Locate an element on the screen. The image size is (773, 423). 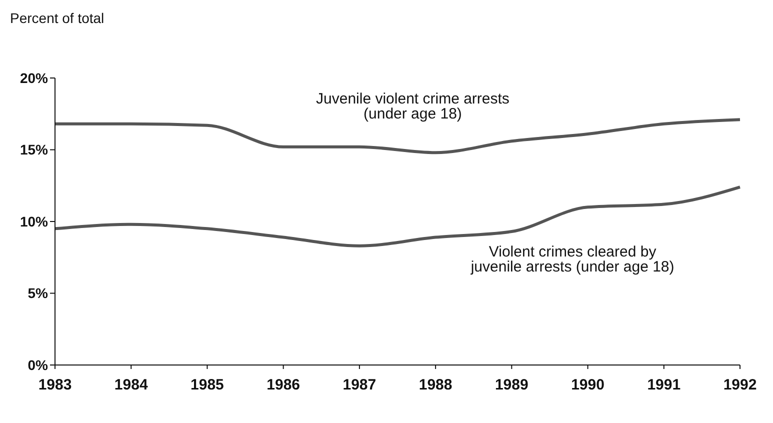
x-tick-label: 1986 is located at coordinates (283, 385).